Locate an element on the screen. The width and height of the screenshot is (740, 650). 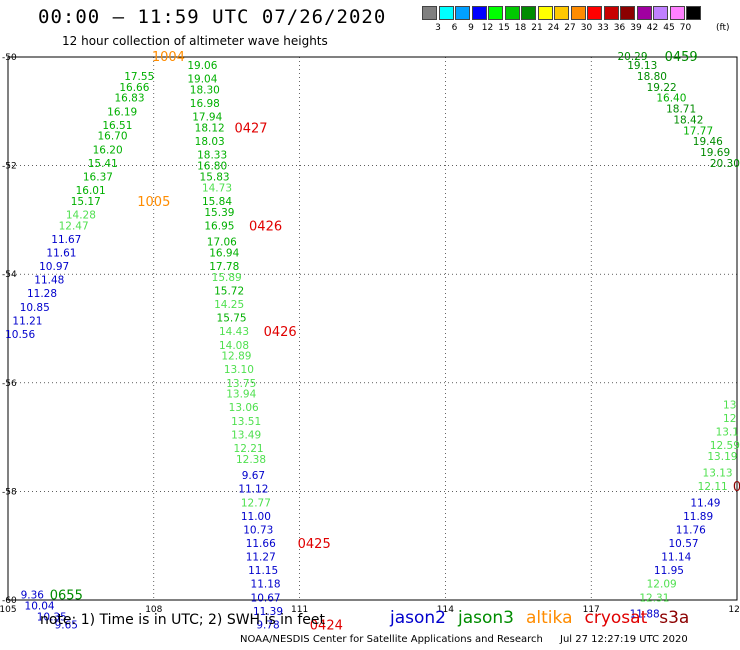
wave-height-point: 18.71 is located at coordinates (681, 110).